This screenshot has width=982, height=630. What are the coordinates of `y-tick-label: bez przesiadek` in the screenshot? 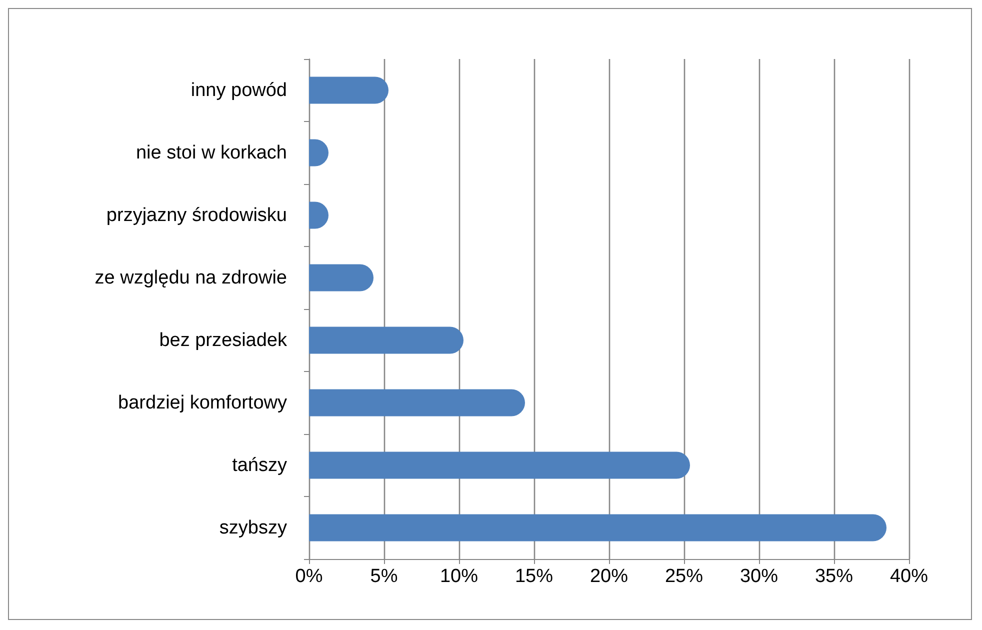 It's located at (223, 340).